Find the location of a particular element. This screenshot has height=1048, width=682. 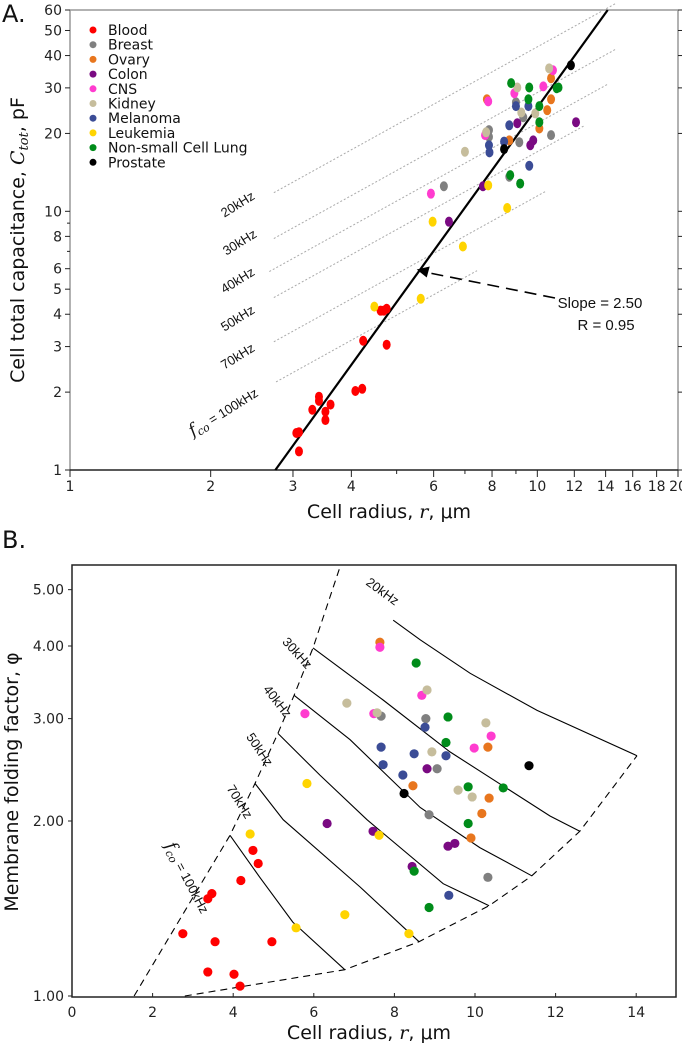

x-tick-label: 0 is located at coordinates (72, 1013).